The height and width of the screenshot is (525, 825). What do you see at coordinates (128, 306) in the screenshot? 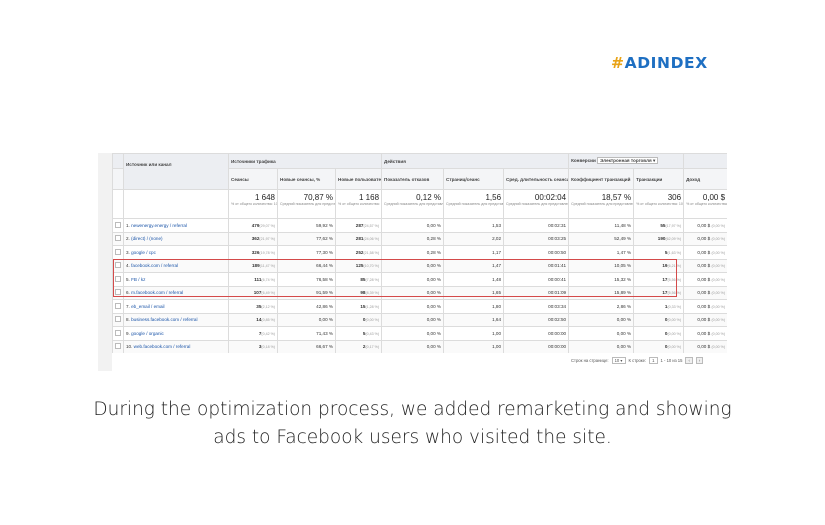
I see `row-number: 7.` at bounding box center [128, 306].